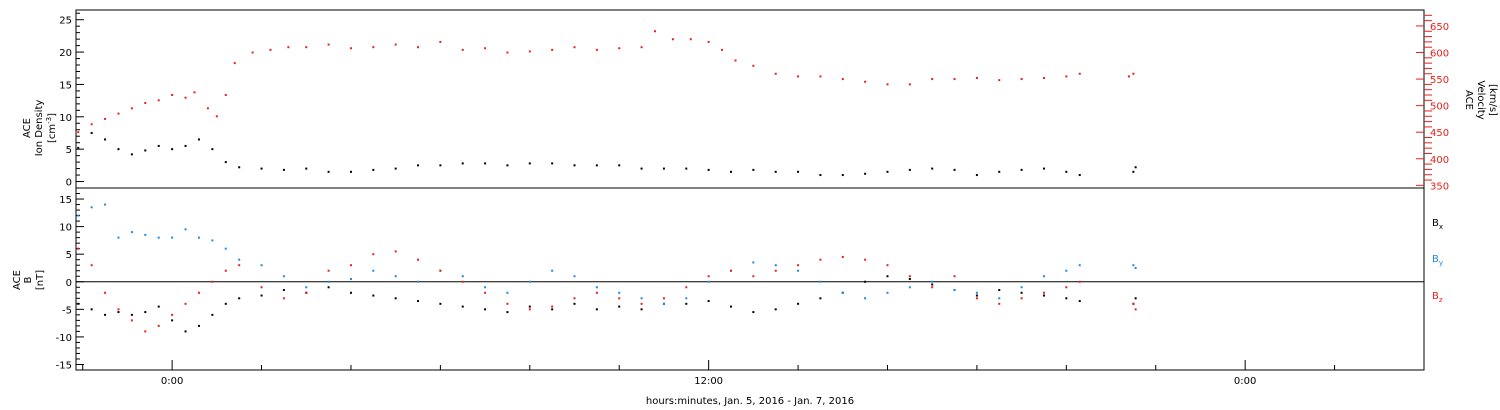 The height and width of the screenshot is (410, 1500). I want to click on top-left-ylabel: ACE Ion Density [cm-3], so click(40, 128).